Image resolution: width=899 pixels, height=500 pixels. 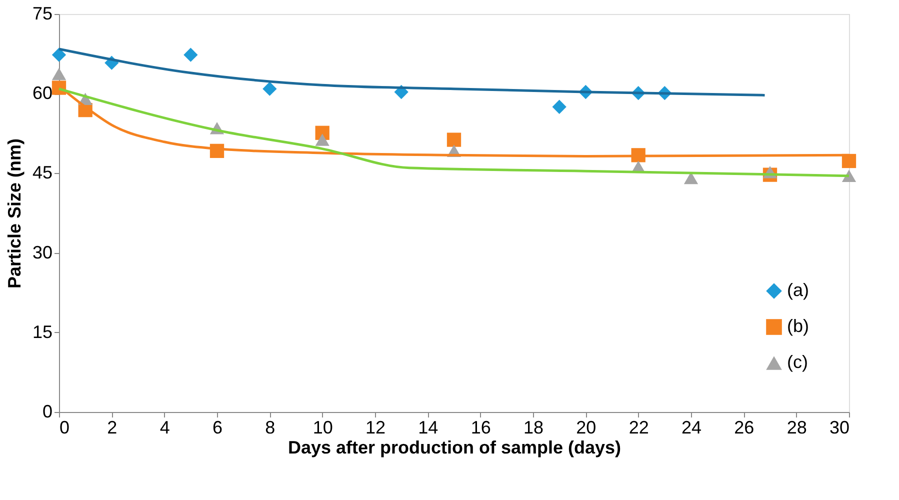 I want to click on x-tick-label: 16, so click(x=480, y=428).